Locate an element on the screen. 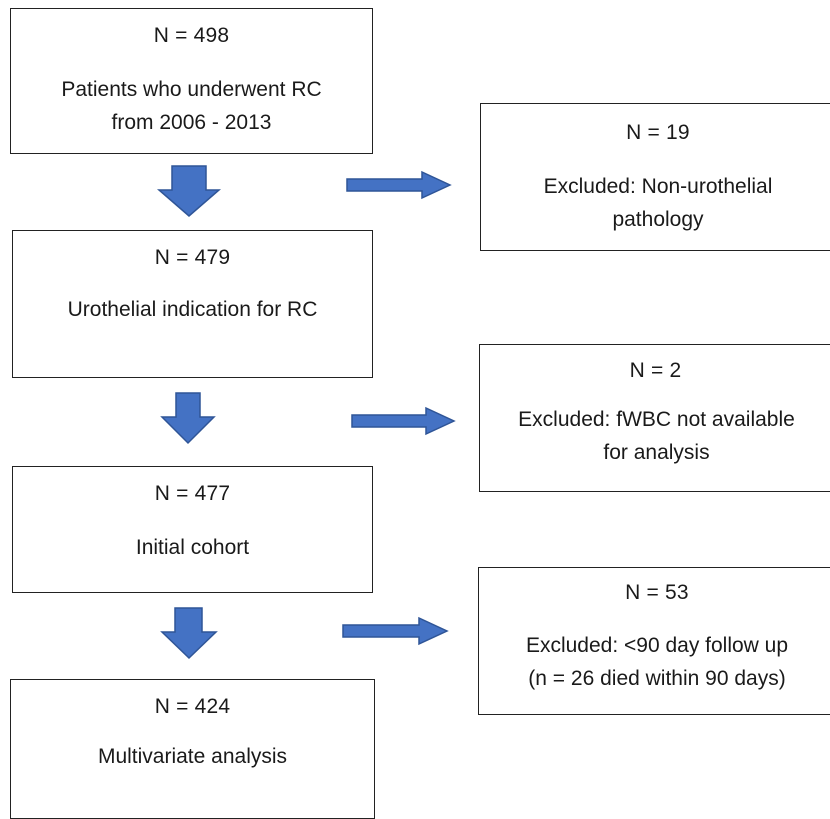 Image resolution: width=830 pixels, height=819 pixels. exclusion-description-line: Excluded: fWBC not available is located at coordinates (656, 419).